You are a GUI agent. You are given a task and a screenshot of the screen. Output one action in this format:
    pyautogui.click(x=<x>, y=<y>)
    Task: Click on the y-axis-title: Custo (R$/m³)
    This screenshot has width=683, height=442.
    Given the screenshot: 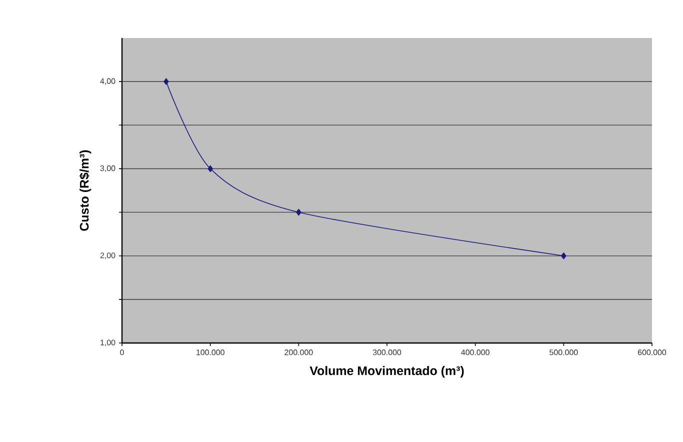 What is the action you would take?
    pyautogui.click(x=85, y=190)
    